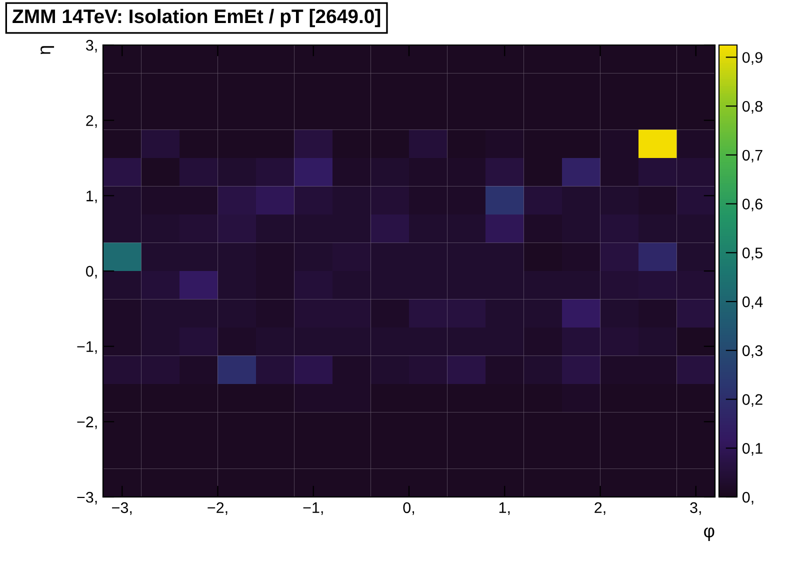  I want to click on y-tick-label: −1,, so click(87, 347).